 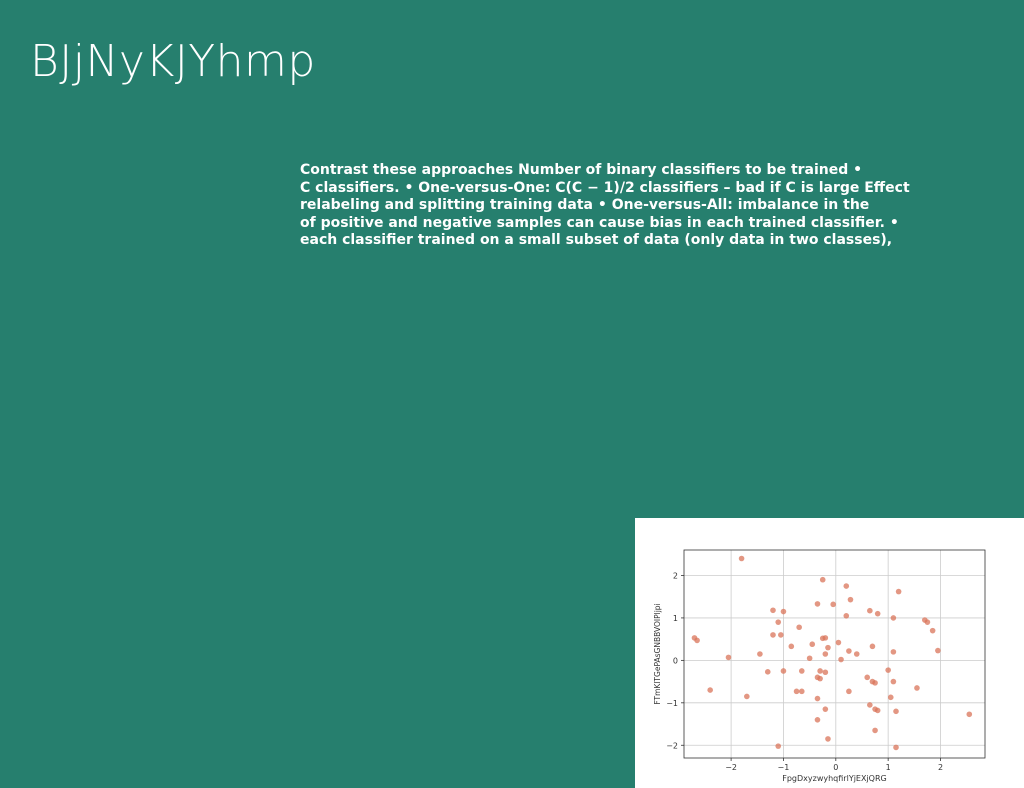 I want to click on y-axis-label: FTmKlTGePAsGNBBVOIPljpi, so click(x=657, y=653).